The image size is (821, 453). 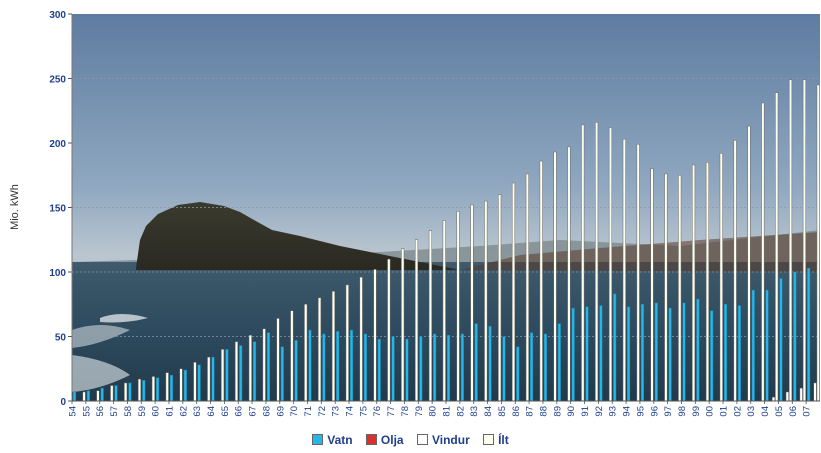 I want to click on x-tick-label: 88, so click(x=543, y=411).